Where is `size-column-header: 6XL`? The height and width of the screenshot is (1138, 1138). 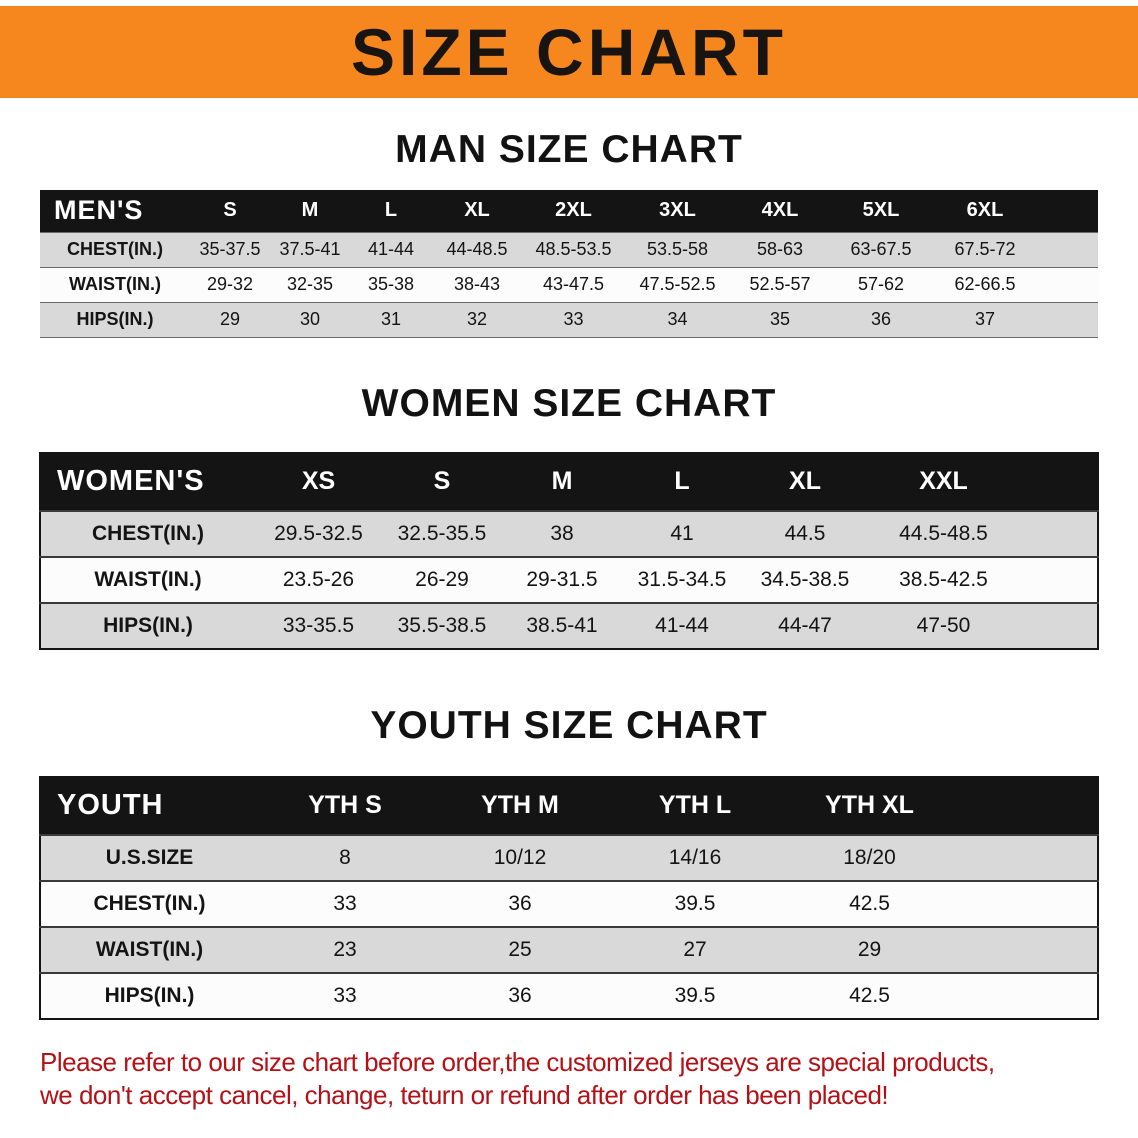 size-column-header: 6XL is located at coordinates (1015, 211).